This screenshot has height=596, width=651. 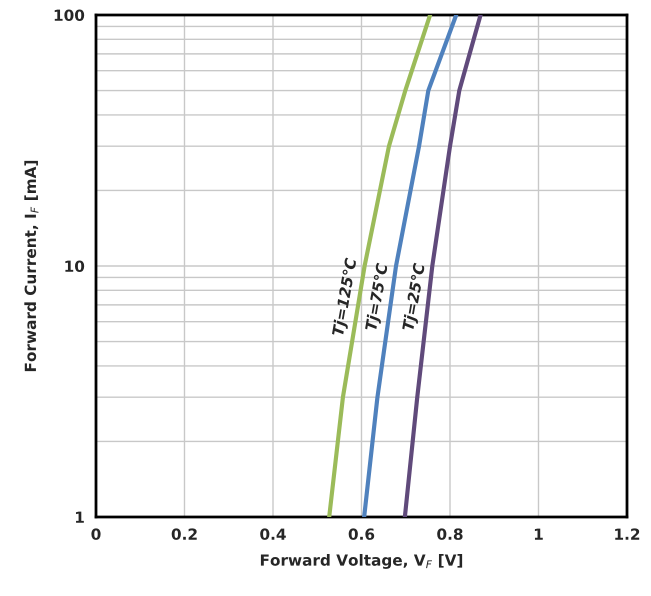 What do you see at coordinates (415, 297) in the screenshot?
I see `text: Tj=25℃` at bounding box center [415, 297].